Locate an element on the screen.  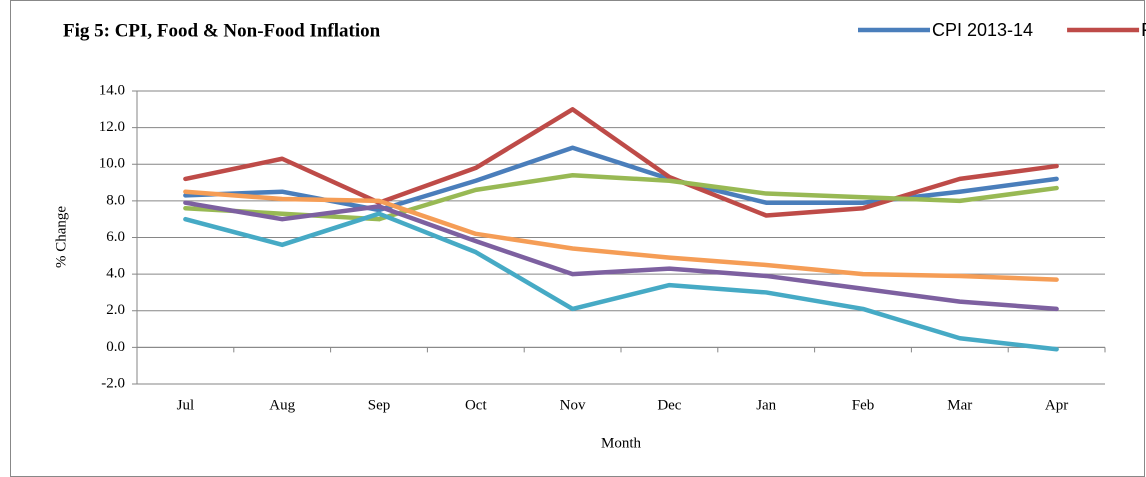
y-tick-label: 6.0 is located at coordinates (115, 237).